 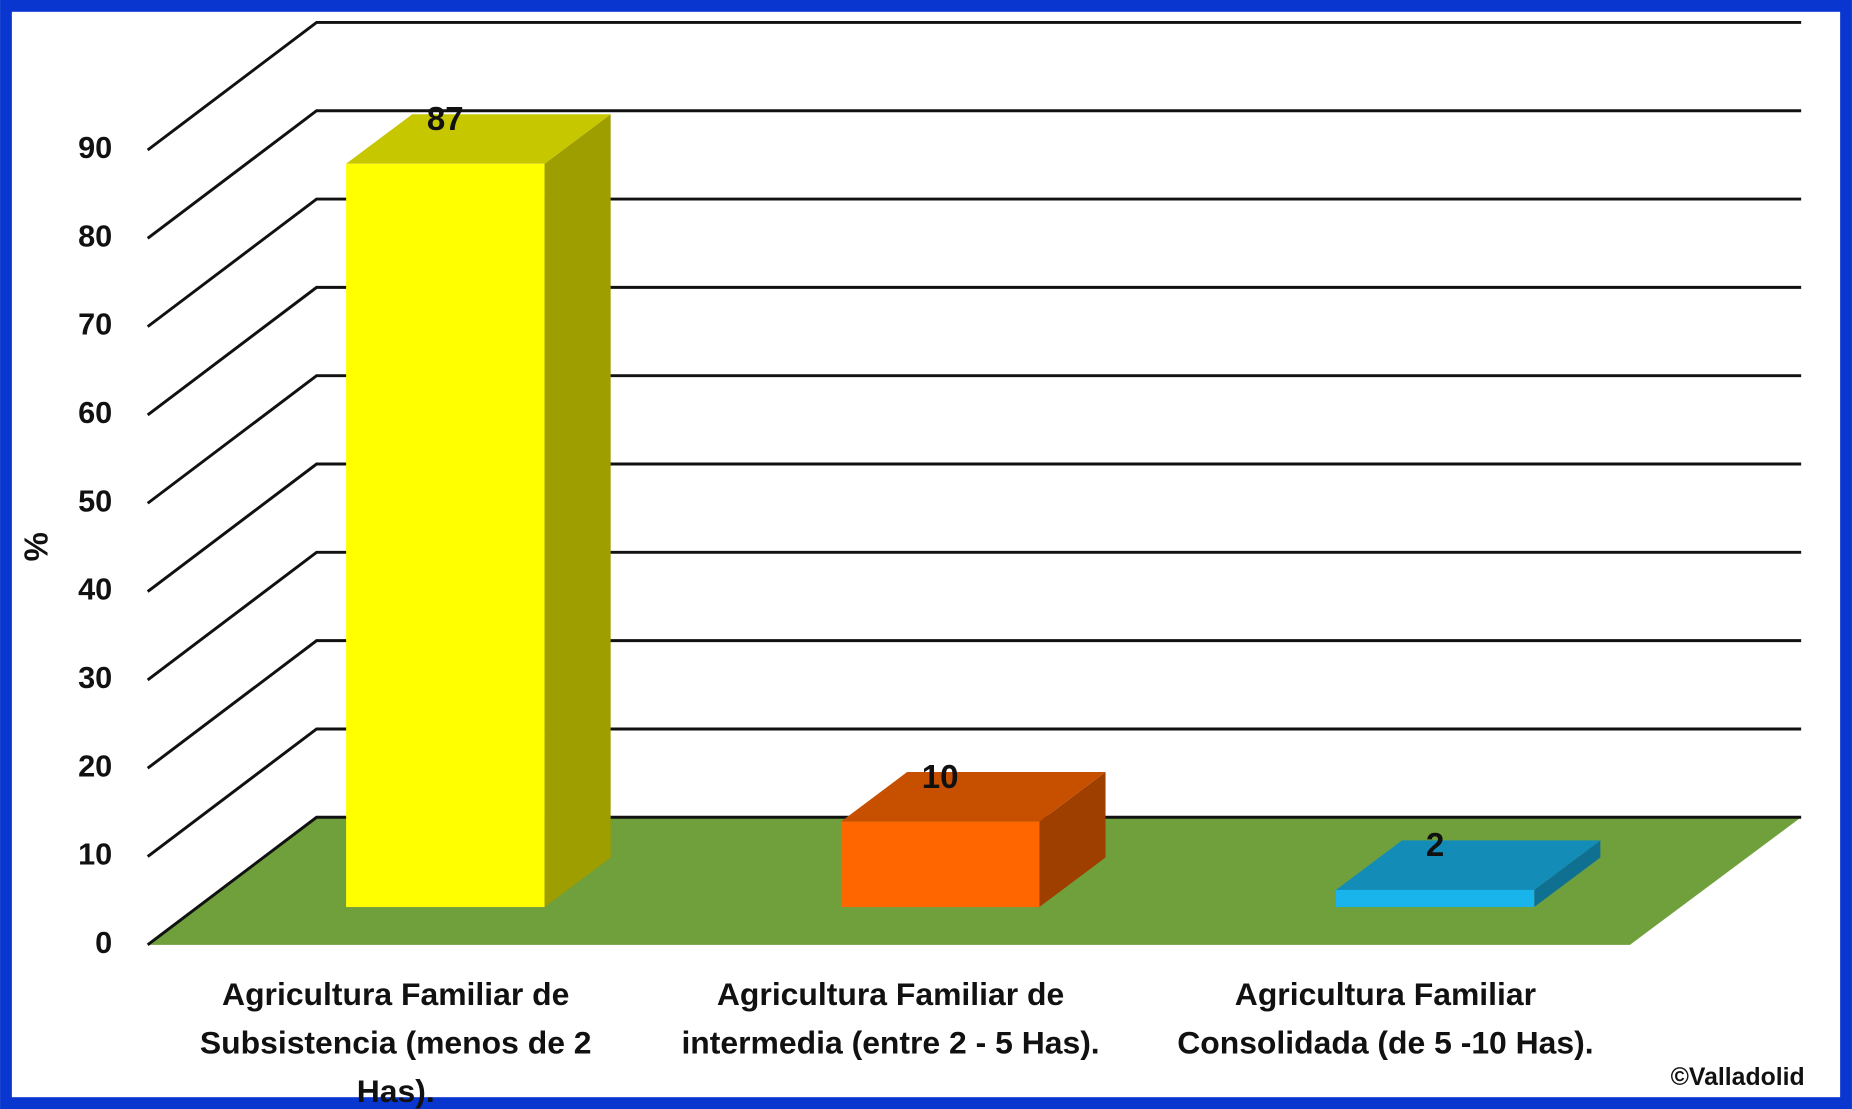 I want to click on y-tick-label: 50, so click(x=95, y=500).